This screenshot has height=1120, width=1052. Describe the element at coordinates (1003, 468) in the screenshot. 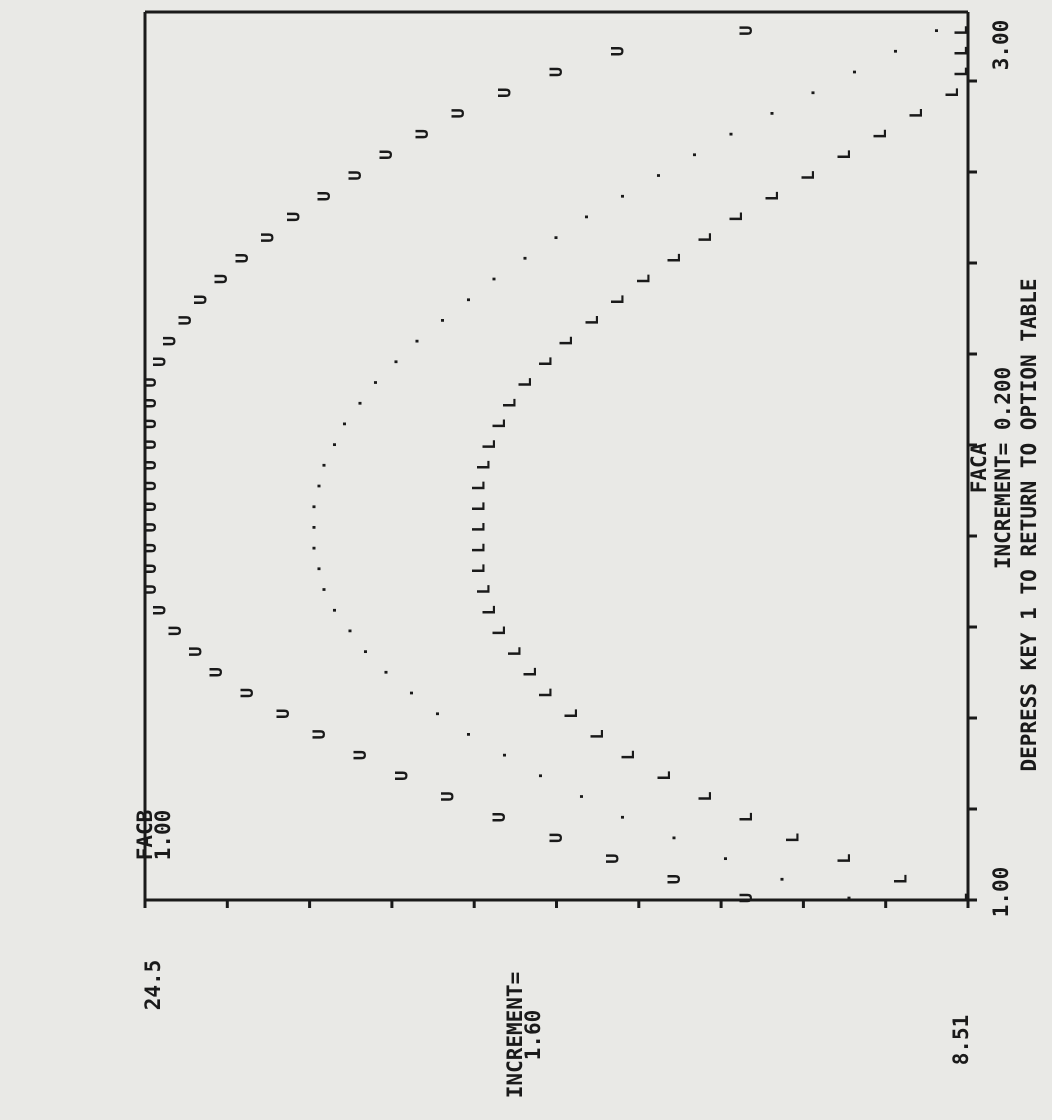

I see `x-increment-label: INCREMENT= 0.200` at that location.